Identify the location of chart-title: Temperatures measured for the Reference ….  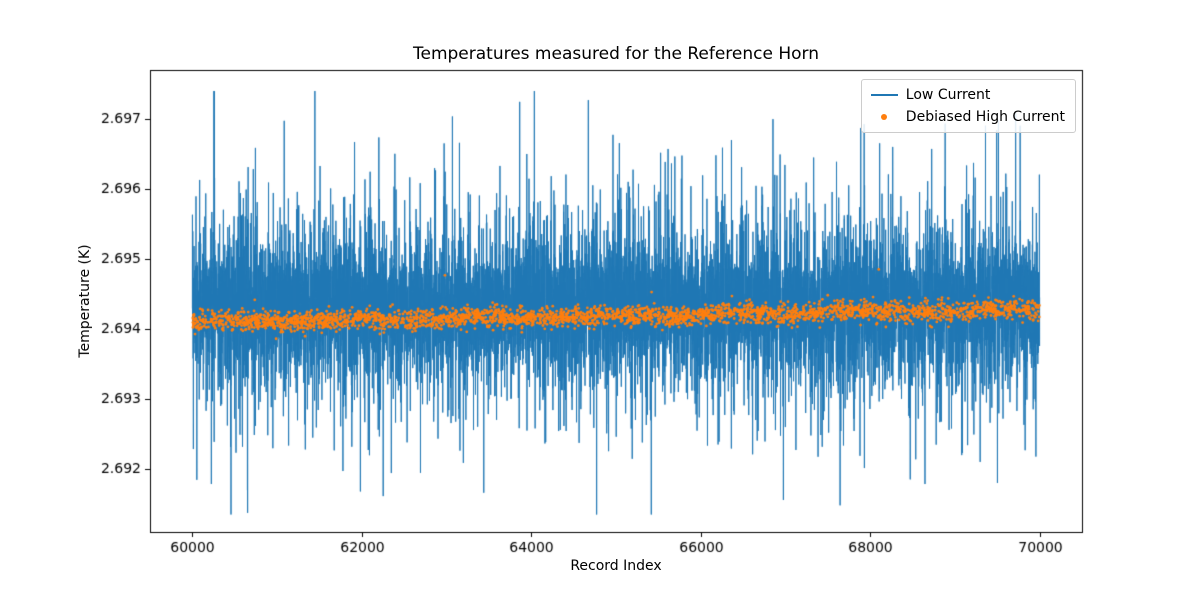
(616, 54).